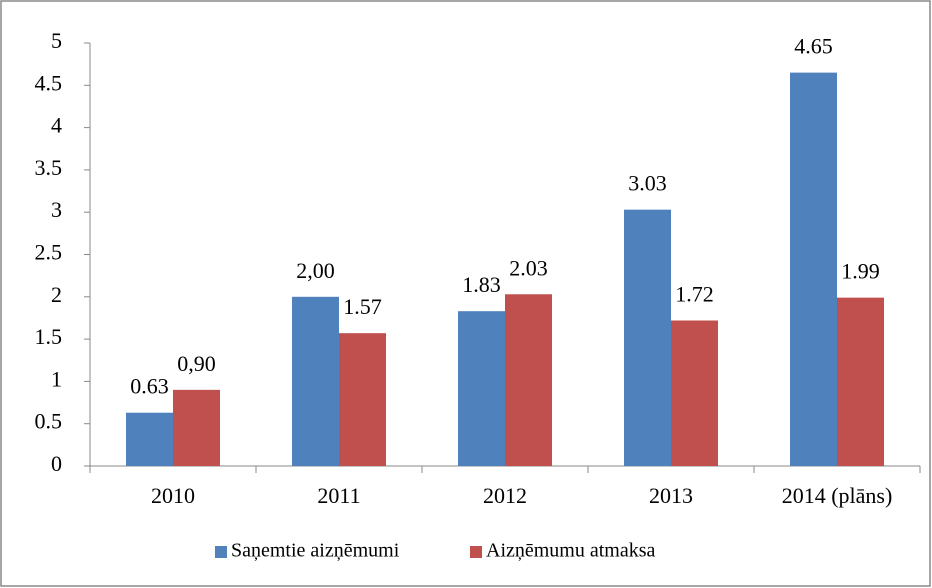  What do you see at coordinates (505, 495) in the screenshot?
I see `x-tick-label: 2012` at bounding box center [505, 495].